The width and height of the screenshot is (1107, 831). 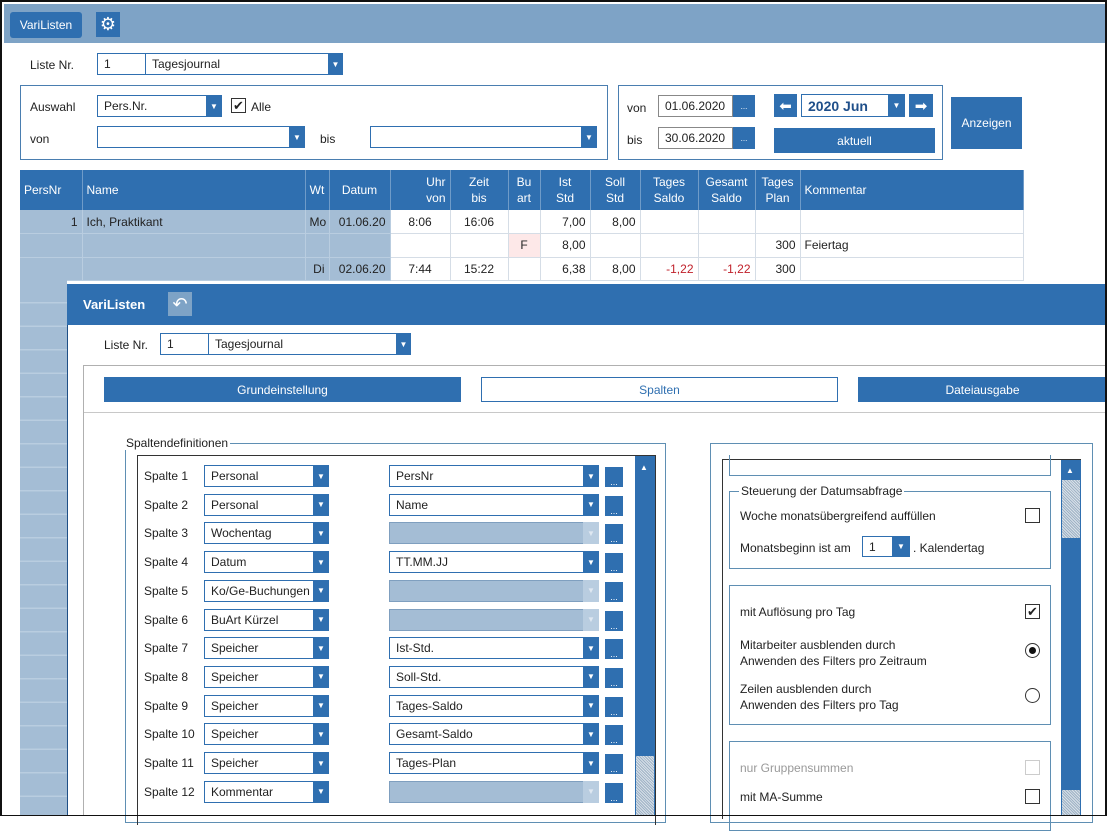 What do you see at coordinates (659, 389) in the screenshot?
I see `tab-spalten: Spalten` at bounding box center [659, 389].